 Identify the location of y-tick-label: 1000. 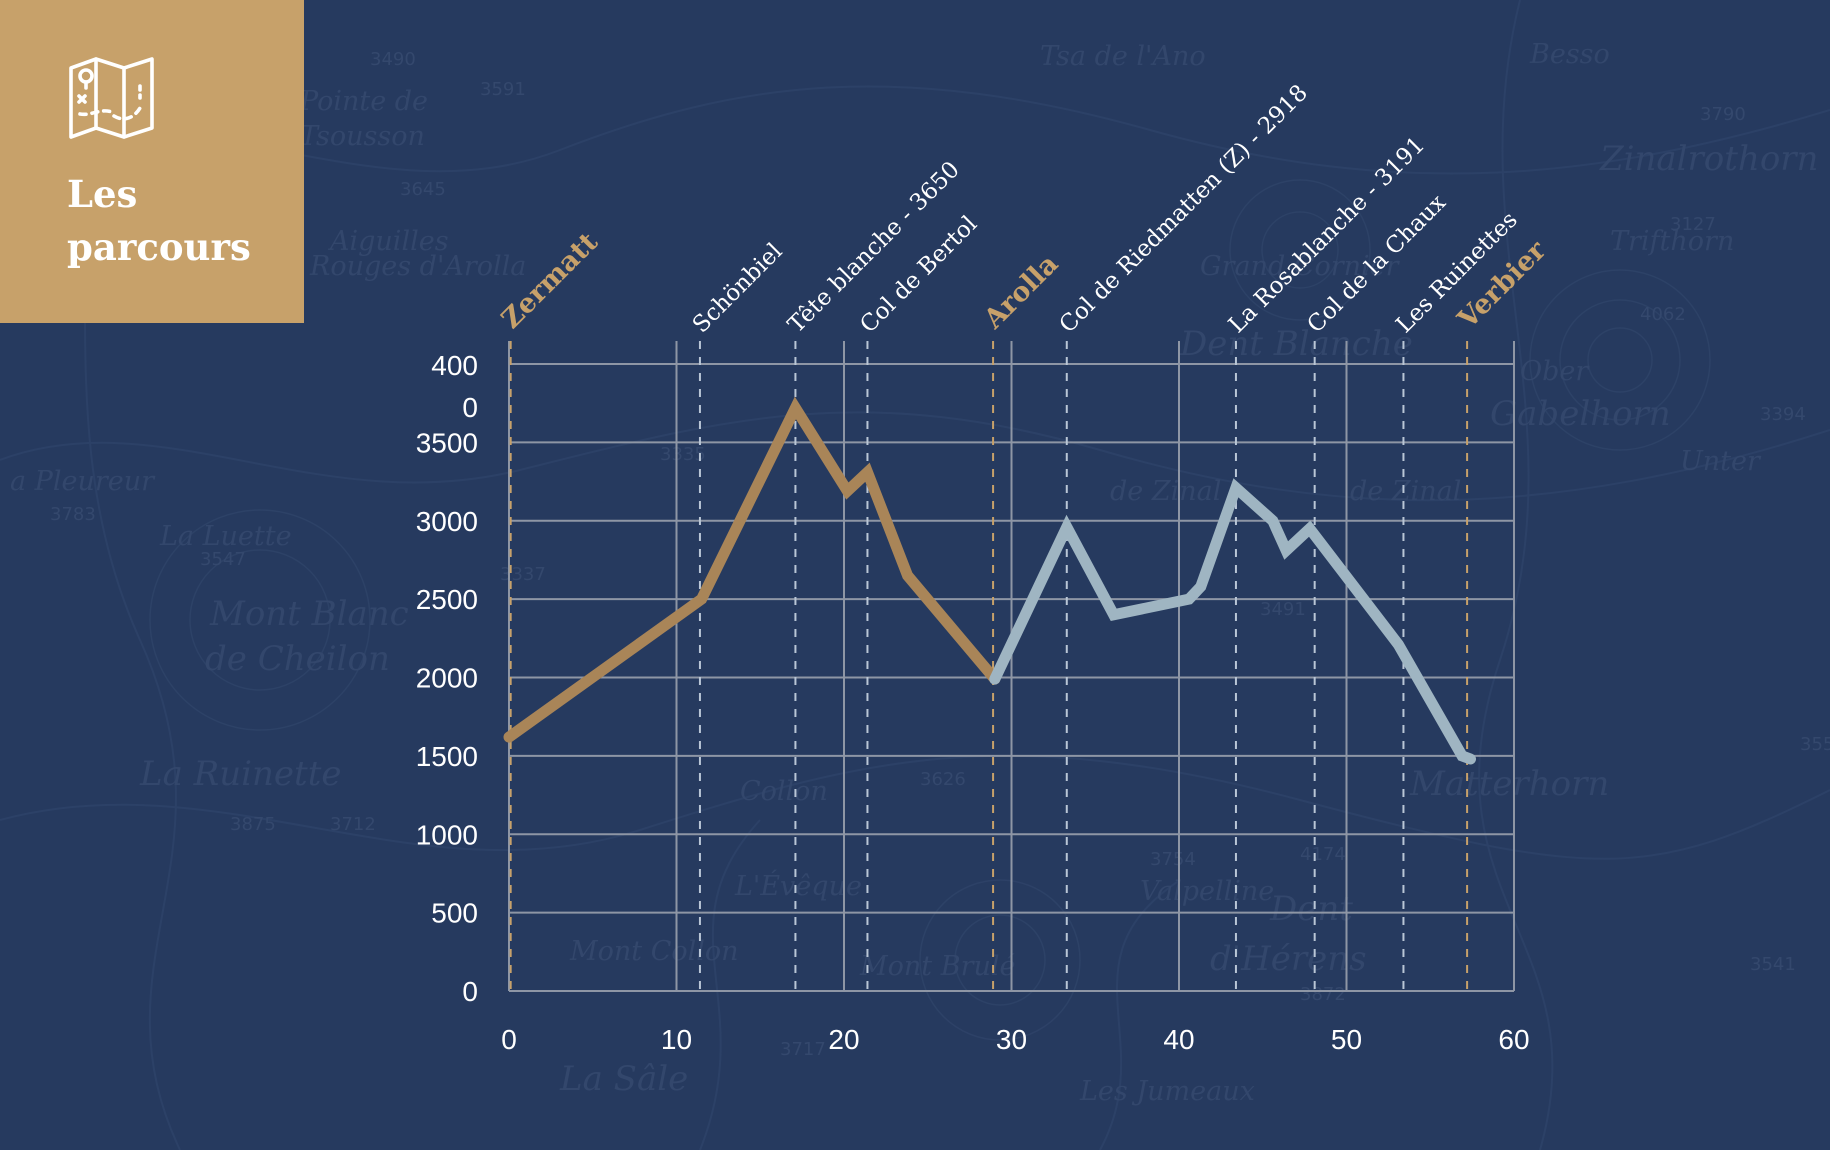
(447, 834).